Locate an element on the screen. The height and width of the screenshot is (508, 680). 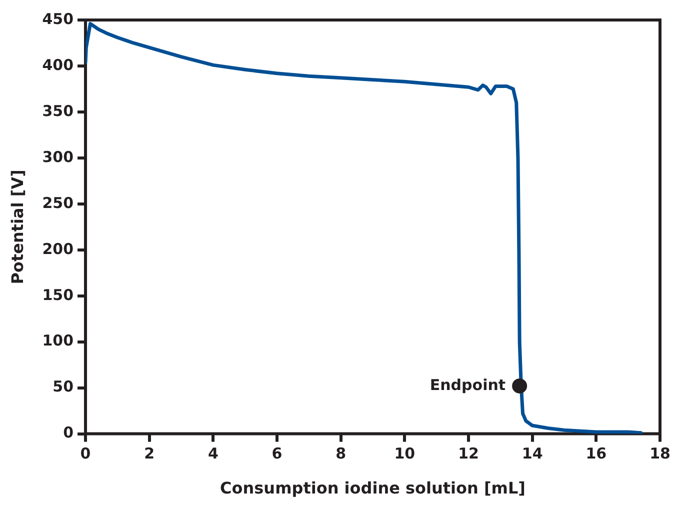
x-tick-label: 18 is located at coordinates (660, 453).